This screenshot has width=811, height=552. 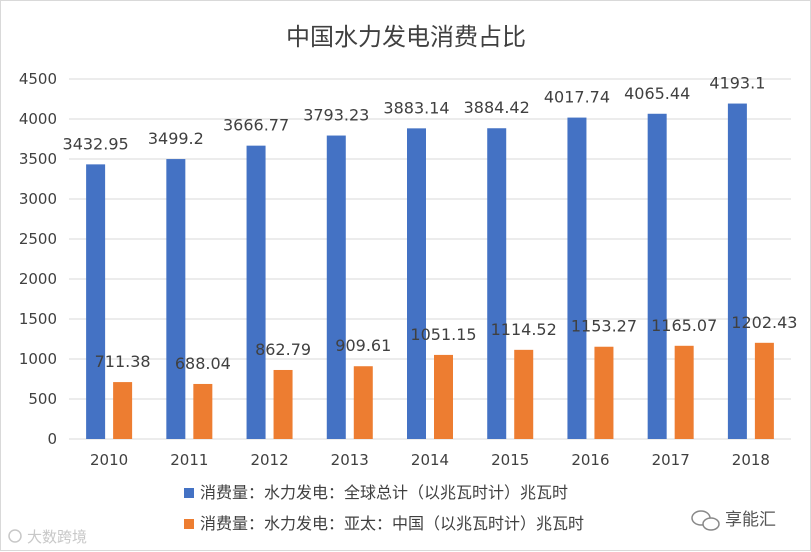 What do you see at coordinates (38, 279) in the screenshot?
I see `y-tick-label: 2000` at bounding box center [38, 279].